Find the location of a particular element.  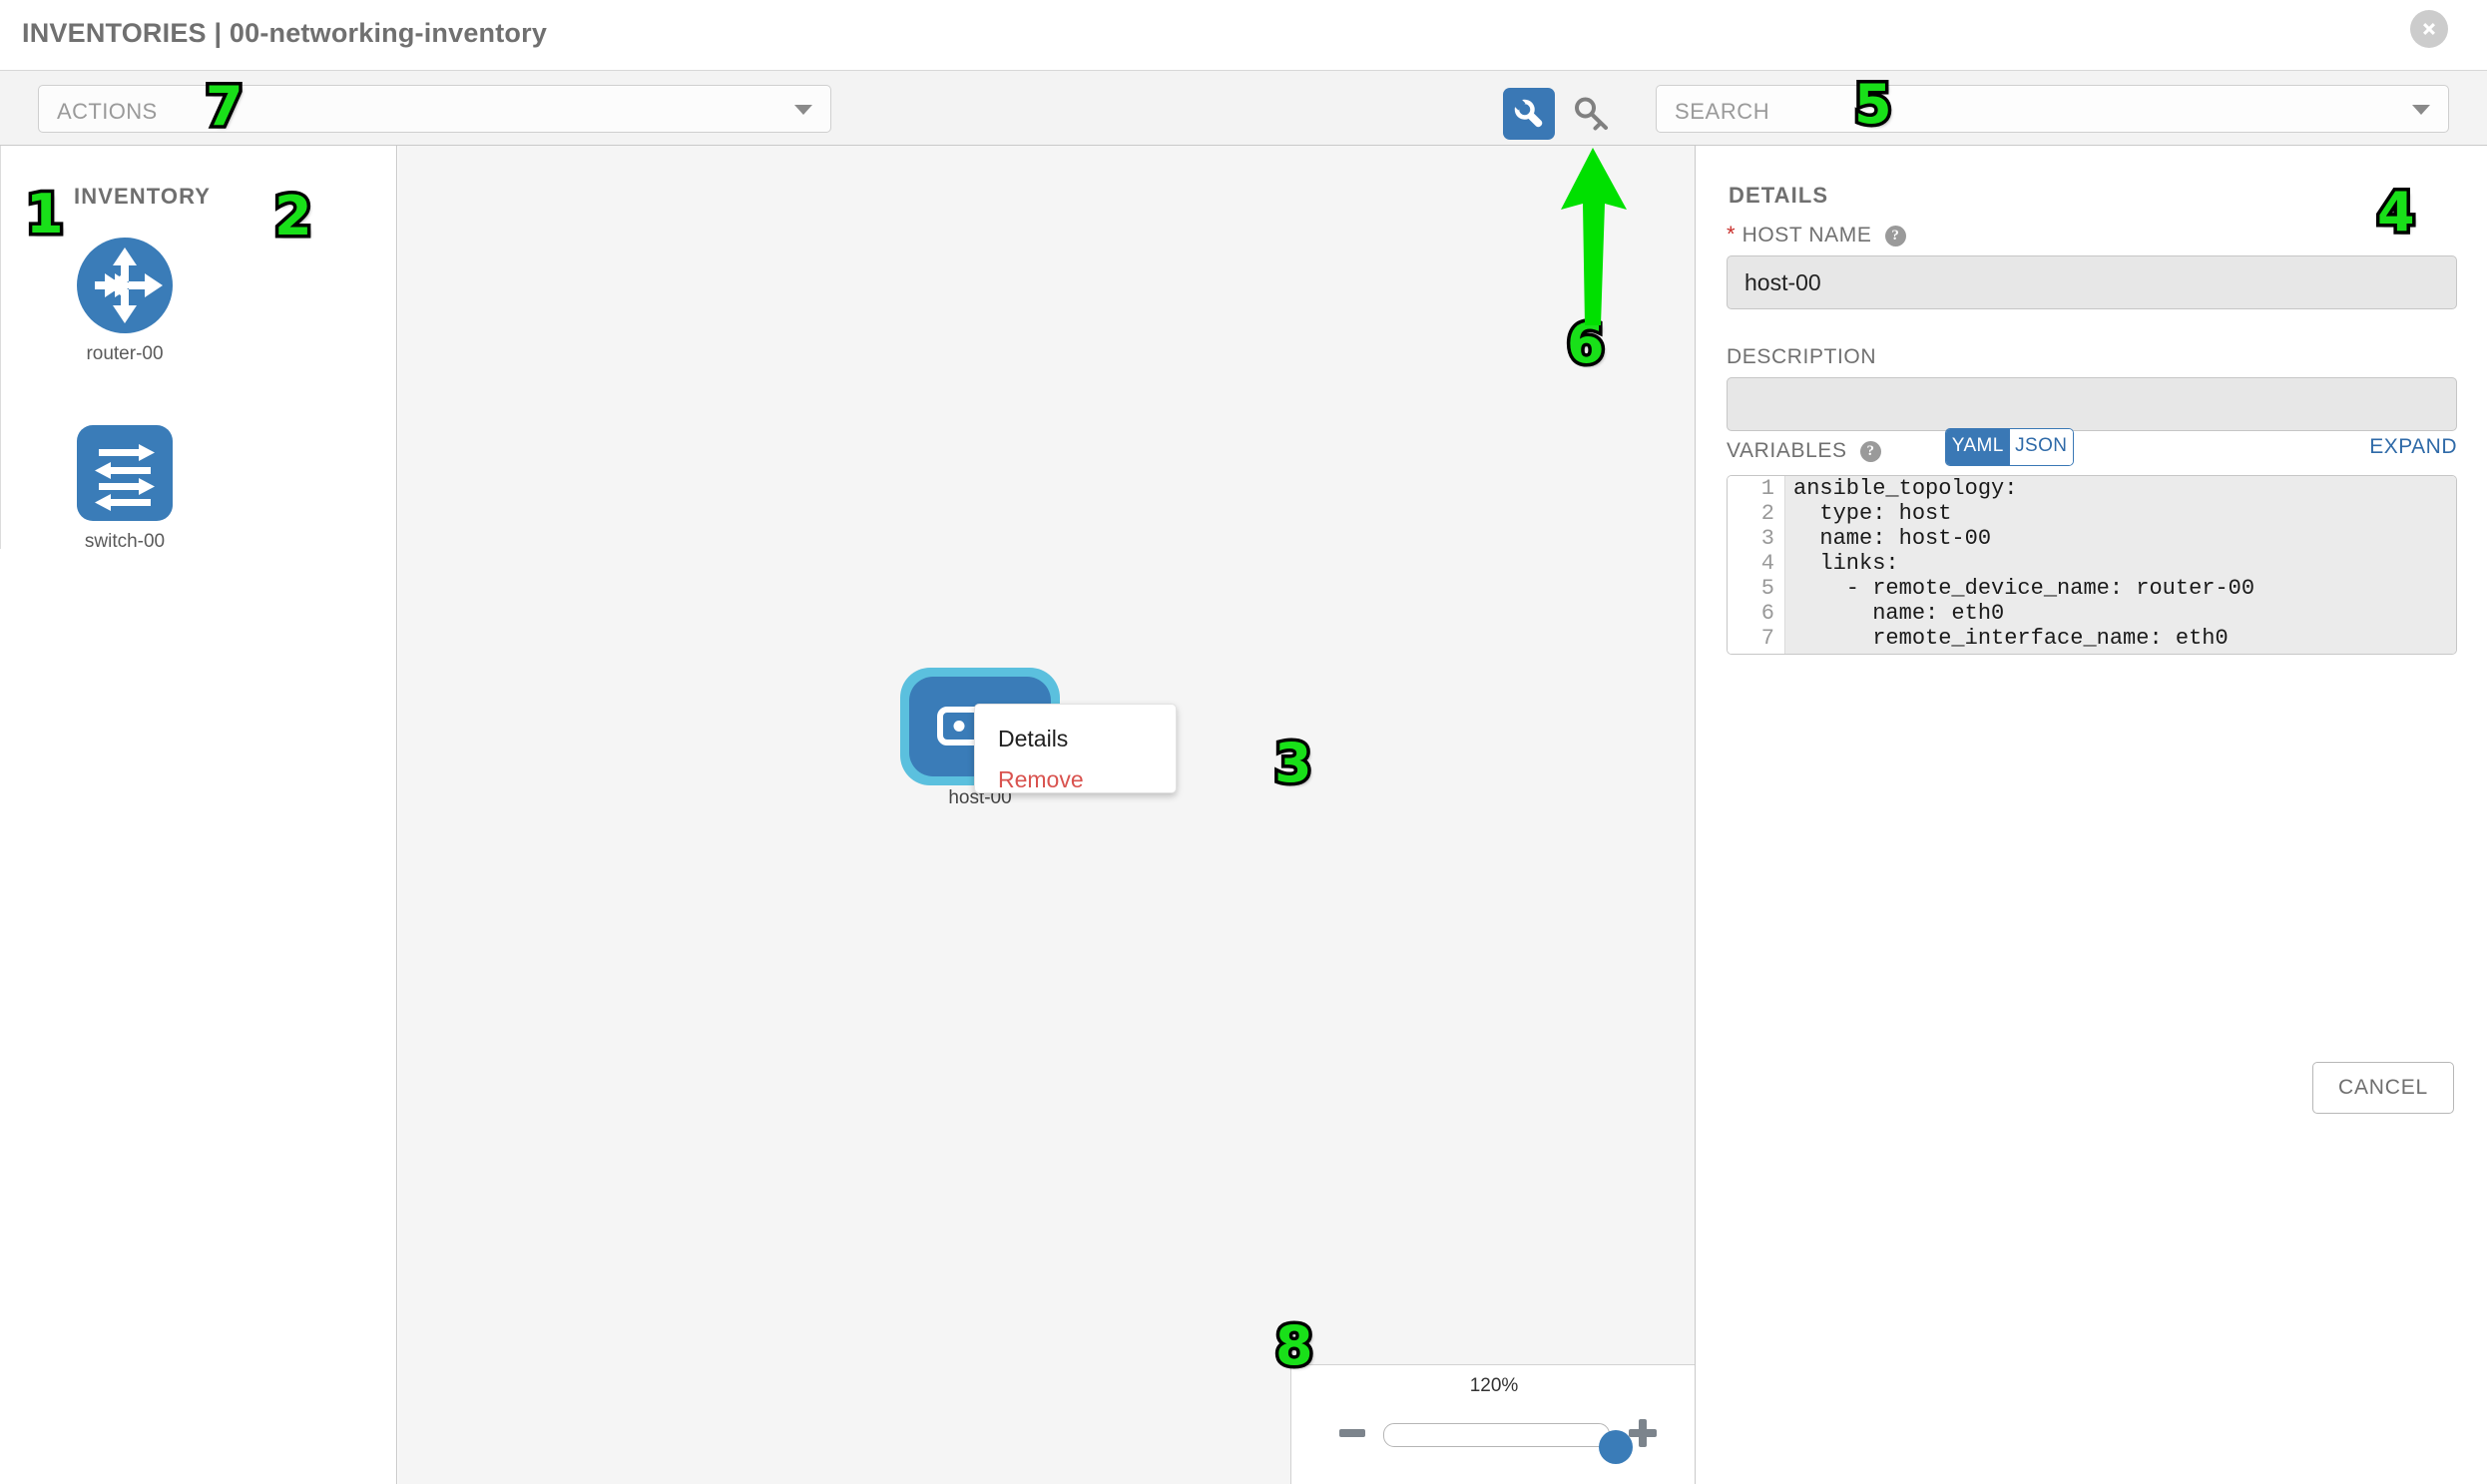

variables-label-text: VARIABLES is located at coordinates (1787, 450).